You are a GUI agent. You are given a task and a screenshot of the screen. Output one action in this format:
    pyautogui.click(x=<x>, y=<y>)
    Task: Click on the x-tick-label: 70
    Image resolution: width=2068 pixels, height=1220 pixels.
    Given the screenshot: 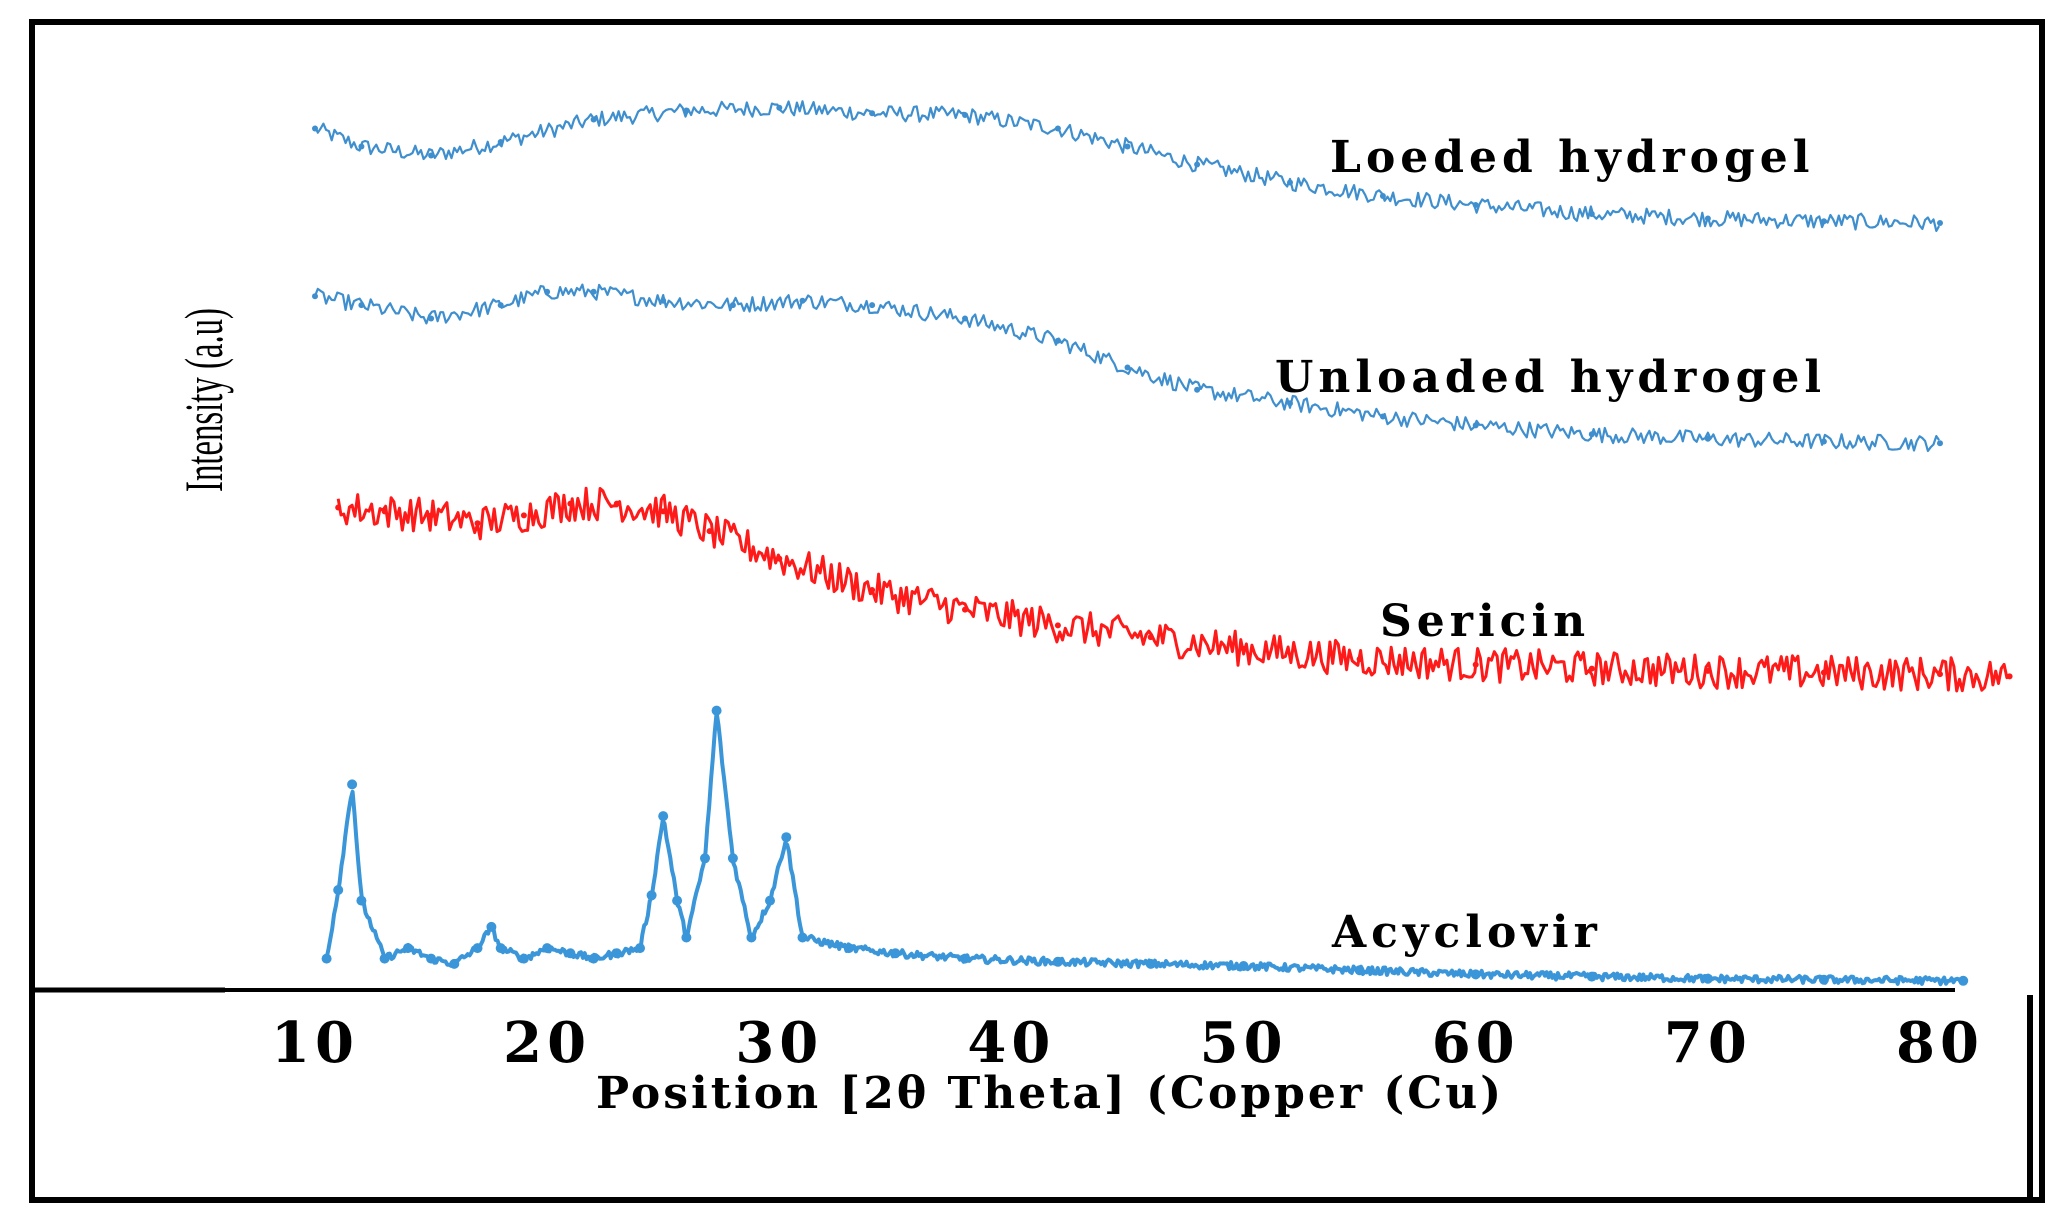 What is the action you would take?
    pyautogui.click(x=1708, y=1043)
    